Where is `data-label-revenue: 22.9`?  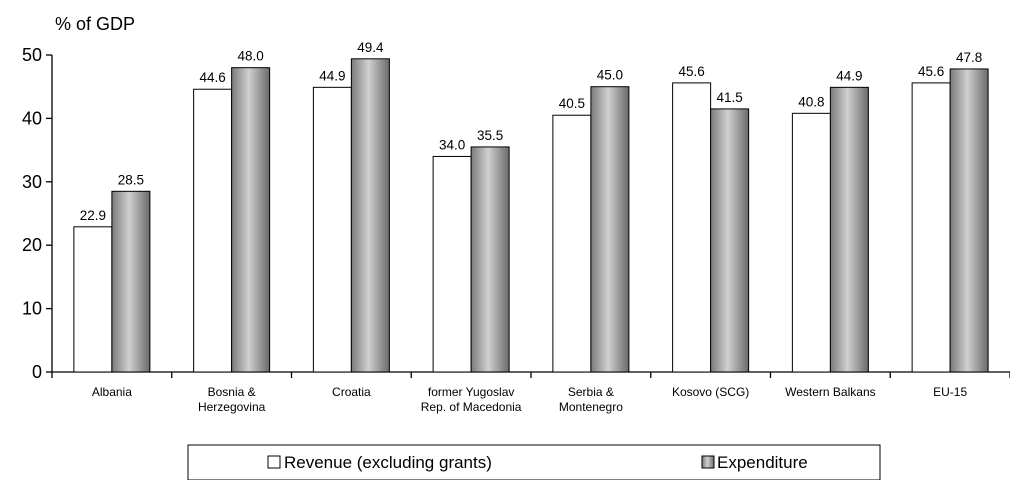
data-label-revenue: 22.9 is located at coordinates (93, 215).